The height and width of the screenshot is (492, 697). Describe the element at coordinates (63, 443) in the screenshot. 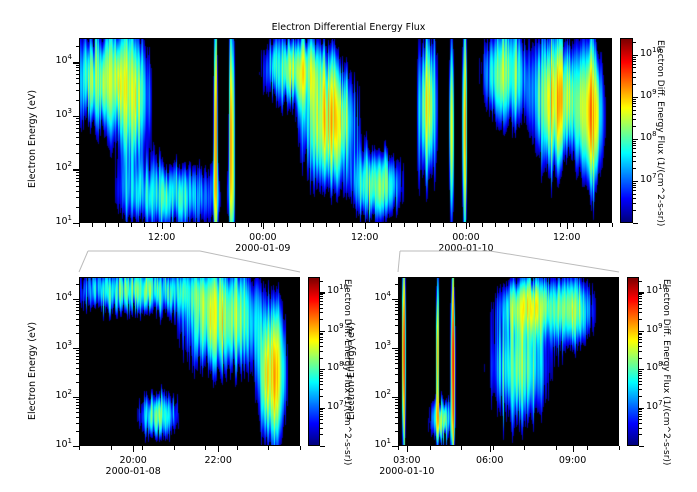

I see `y-tick-label: 10¹` at that location.